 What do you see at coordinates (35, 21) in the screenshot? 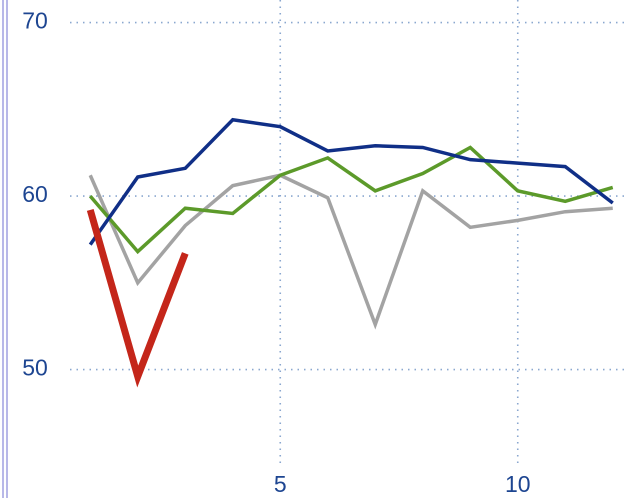
I see `y-tick-label: 70` at bounding box center [35, 21].